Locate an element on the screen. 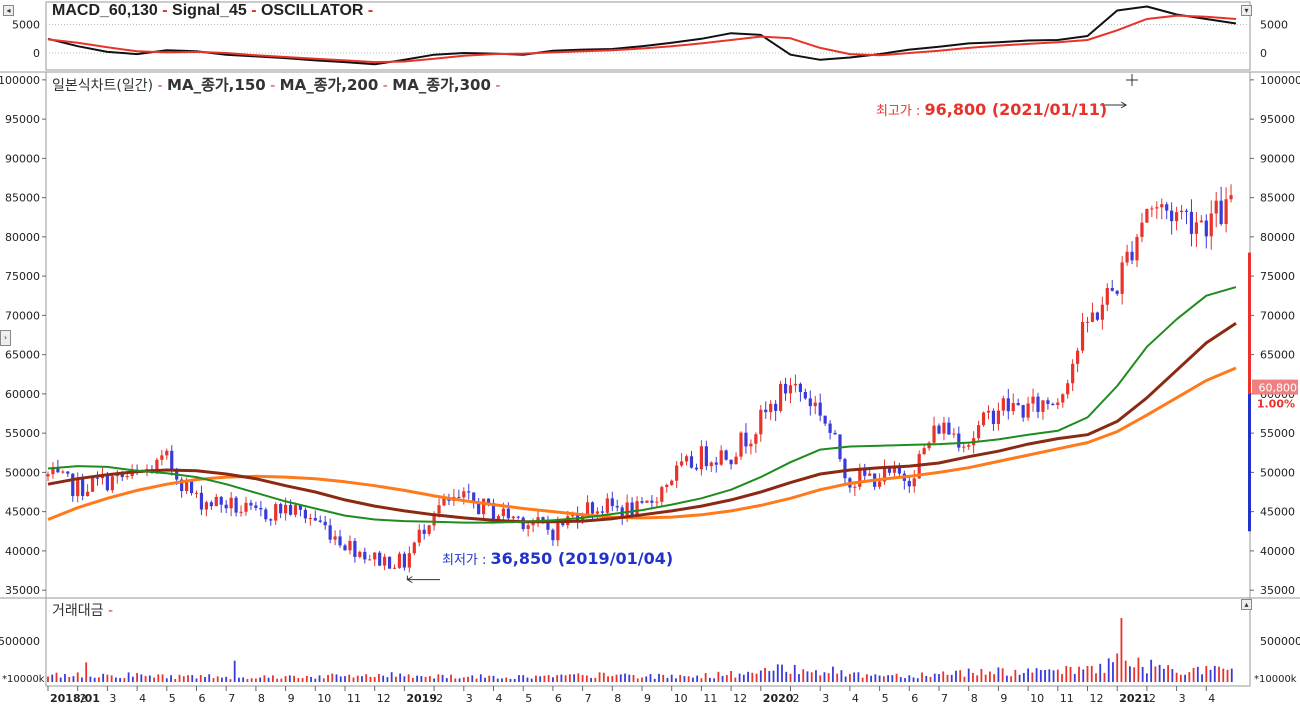  x-tick-label: 2021 is located at coordinates (1134, 698).